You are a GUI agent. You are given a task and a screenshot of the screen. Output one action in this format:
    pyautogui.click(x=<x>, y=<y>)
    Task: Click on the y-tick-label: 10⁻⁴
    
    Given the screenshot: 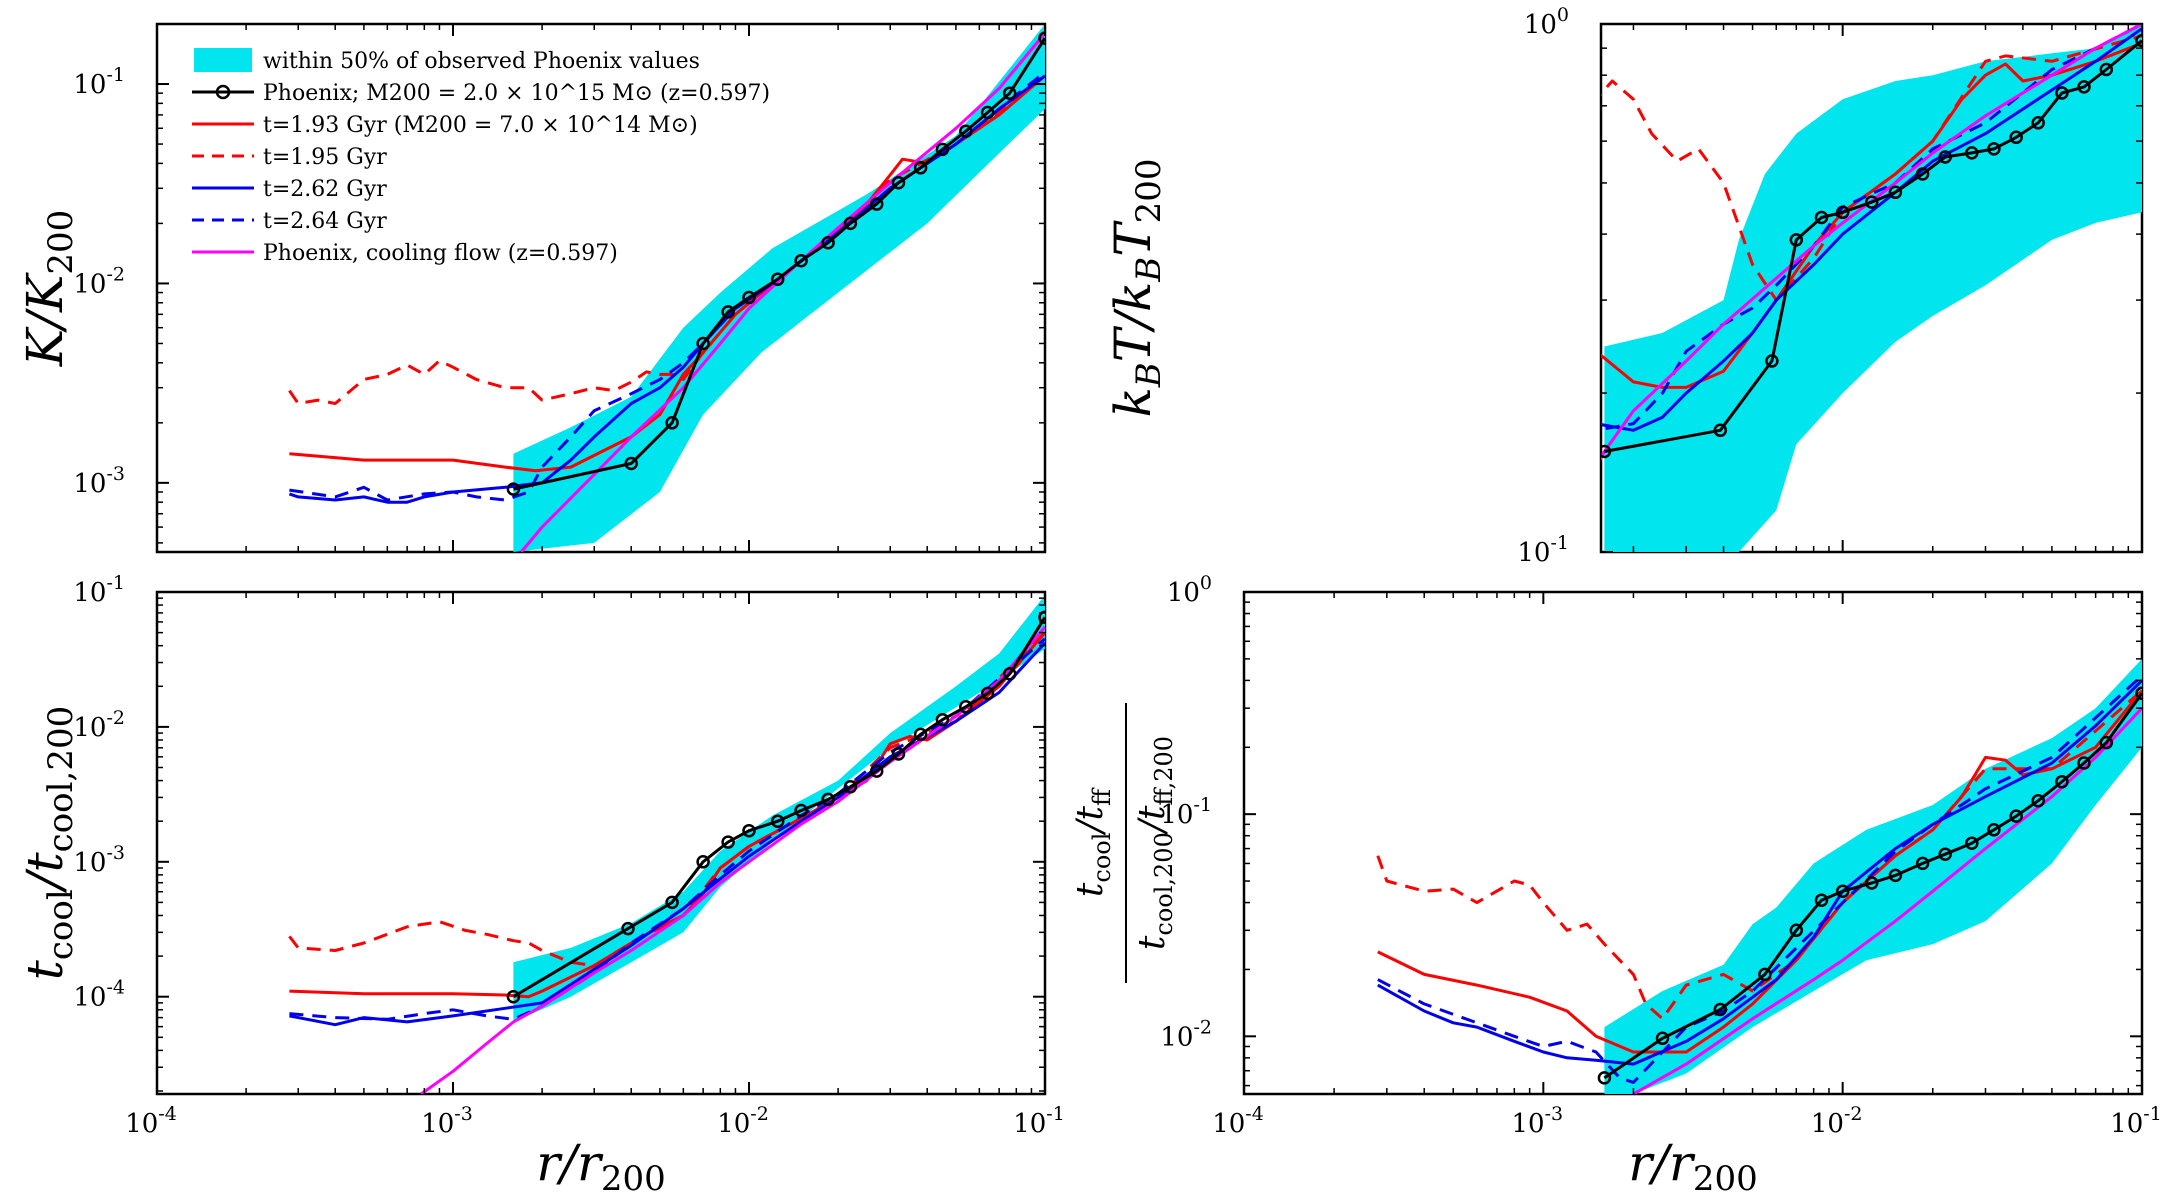 What is the action you would take?
    pyautogui.click(x=99, y=995)
    